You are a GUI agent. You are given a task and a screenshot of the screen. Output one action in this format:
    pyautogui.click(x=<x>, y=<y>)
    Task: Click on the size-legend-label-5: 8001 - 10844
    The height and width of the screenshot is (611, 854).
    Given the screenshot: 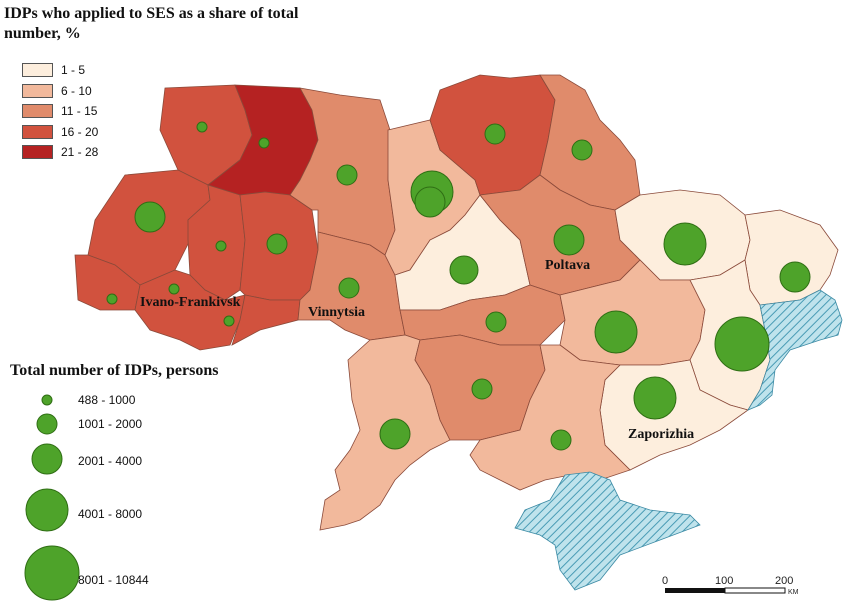 What is the action you would take?
    pyautogui.click(x=113, y=580)
    